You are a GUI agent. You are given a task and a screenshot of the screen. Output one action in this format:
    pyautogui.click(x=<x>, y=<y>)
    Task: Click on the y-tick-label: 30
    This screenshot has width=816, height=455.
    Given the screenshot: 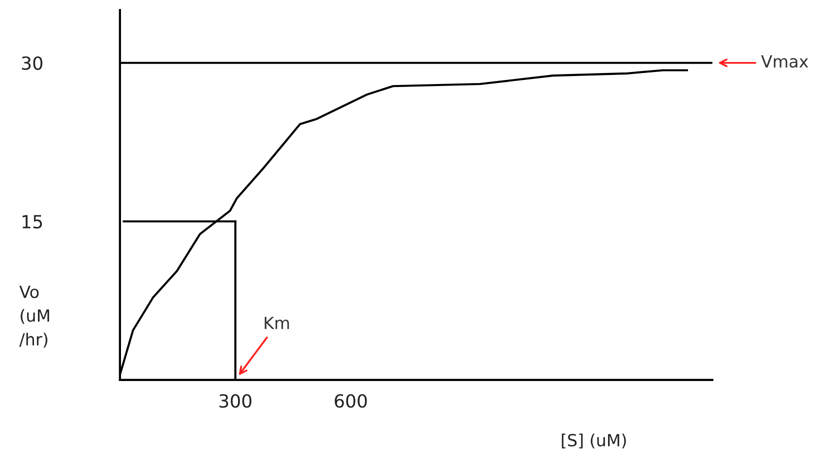 What is the action you would take?
    pyautogui.click(x=32, y=63)
    